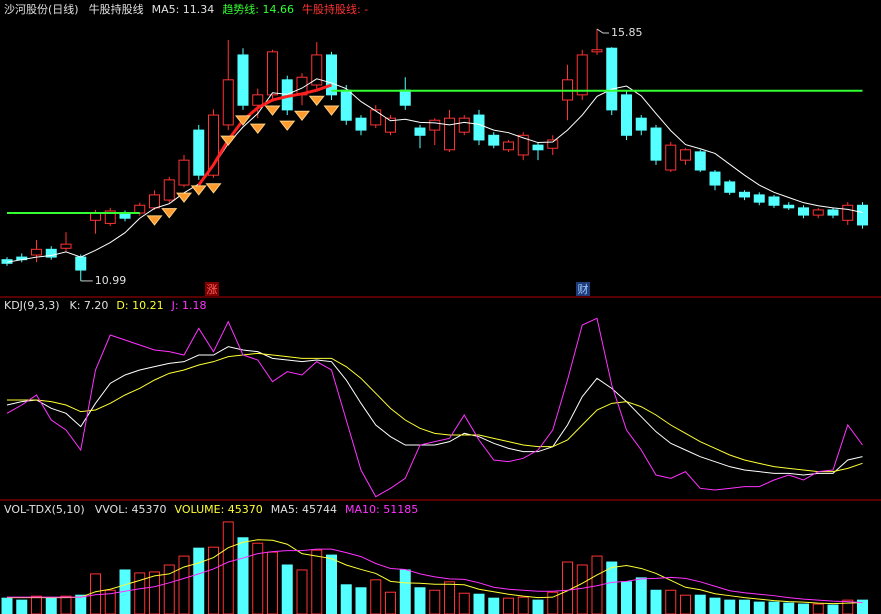 The image size is (881, 614). Describe the element at coordinates (139, 305) in the screenshot. I see `indicator-label: D: 10.21` at that location.